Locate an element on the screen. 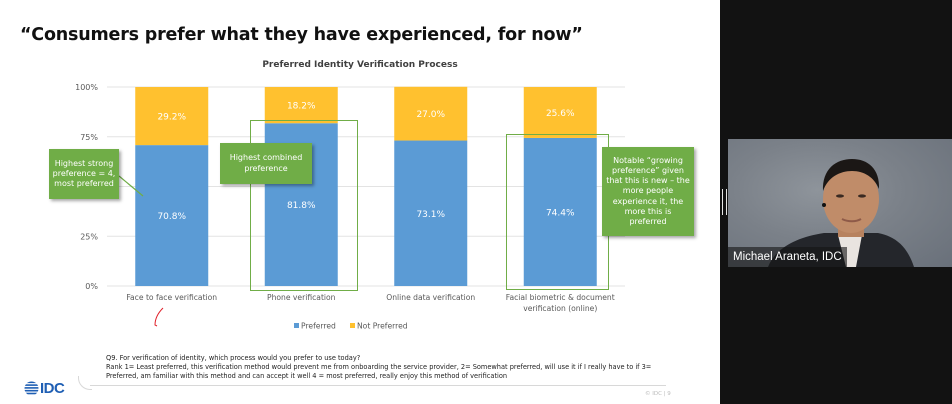 The width and height of the screenshot is (952, 404). data-label: 27.0% is located at coordinates (430, 115).